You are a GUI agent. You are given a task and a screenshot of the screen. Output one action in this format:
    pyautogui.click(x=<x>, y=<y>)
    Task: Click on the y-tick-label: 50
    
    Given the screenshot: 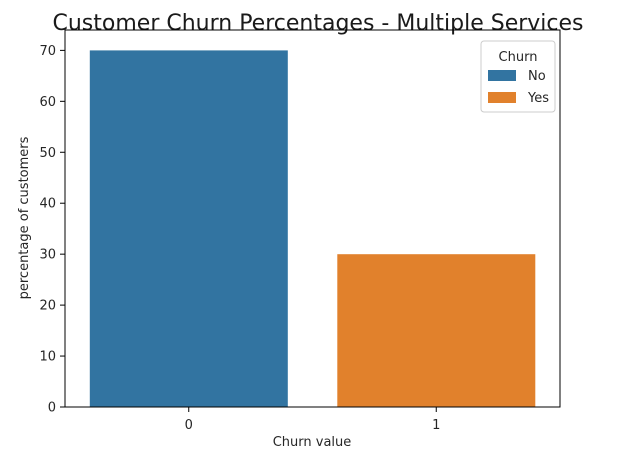 What is the action you would take?
    pyautogui.click(x=47, y=153)
    